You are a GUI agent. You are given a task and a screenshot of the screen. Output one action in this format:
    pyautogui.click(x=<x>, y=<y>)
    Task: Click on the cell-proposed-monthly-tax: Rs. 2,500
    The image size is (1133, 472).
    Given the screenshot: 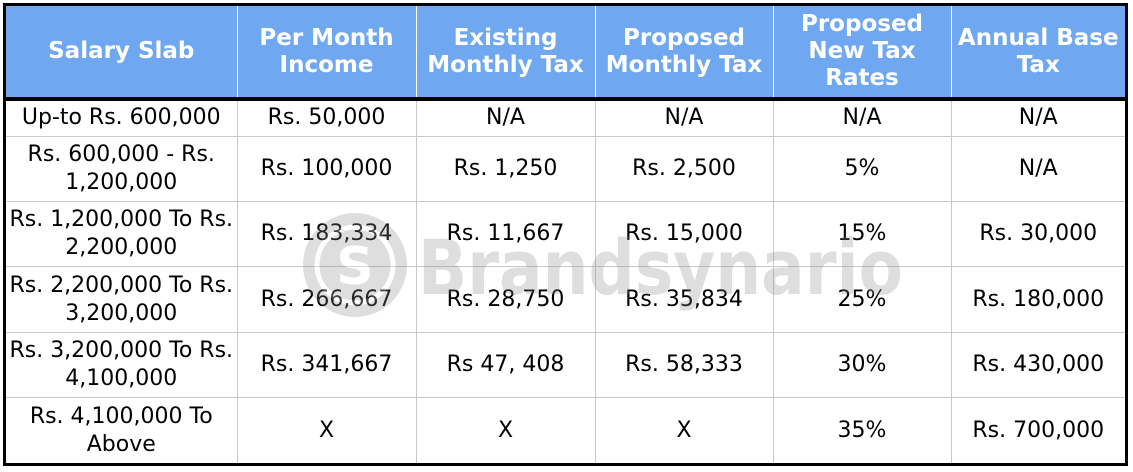 What is the action you would take?
    pyautogui.click(x=684, y=169)
    